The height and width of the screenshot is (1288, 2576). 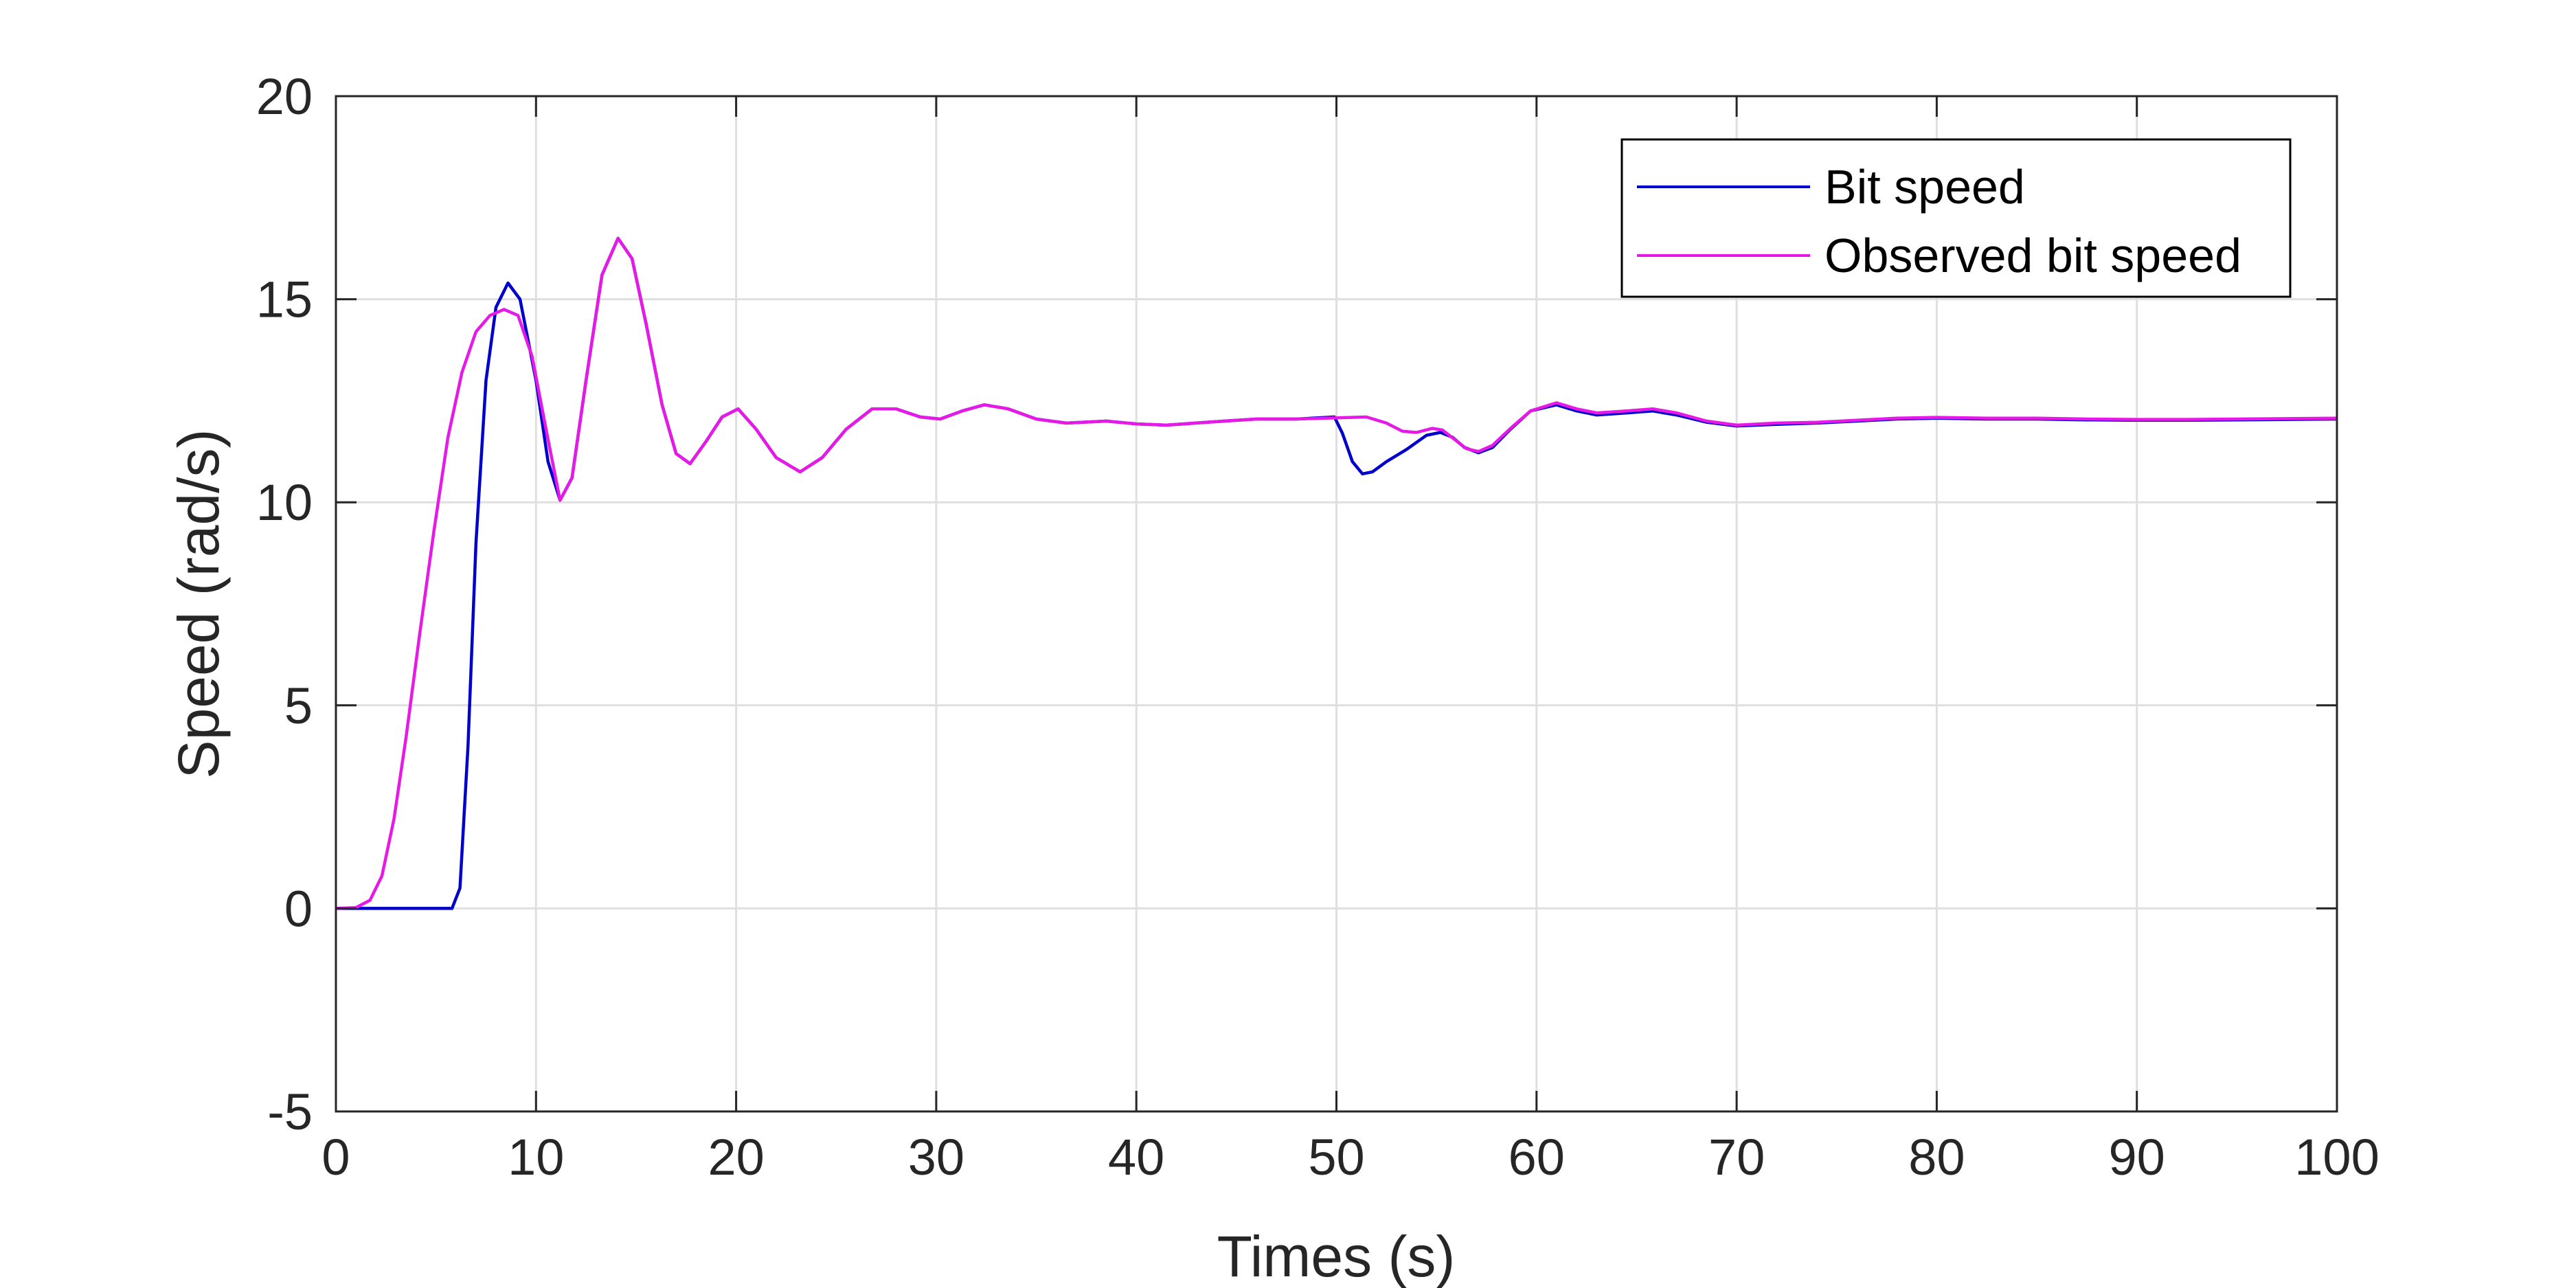 I want to click on y-axis-title: Speed (rad/s), so click(x=198, y=604).